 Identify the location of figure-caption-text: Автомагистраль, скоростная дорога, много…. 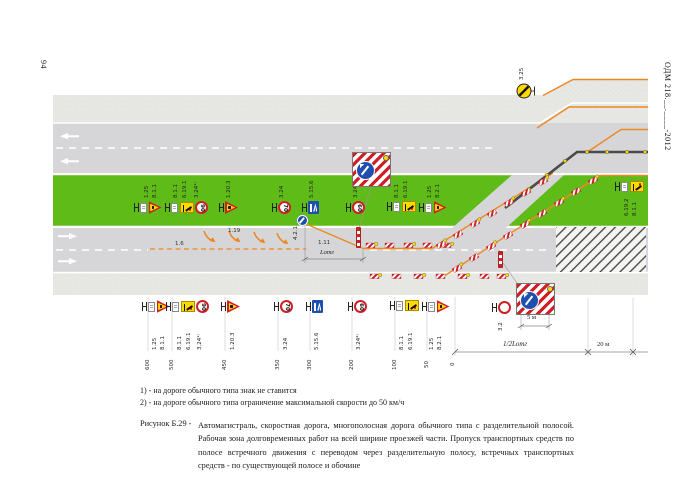
(386, 445).